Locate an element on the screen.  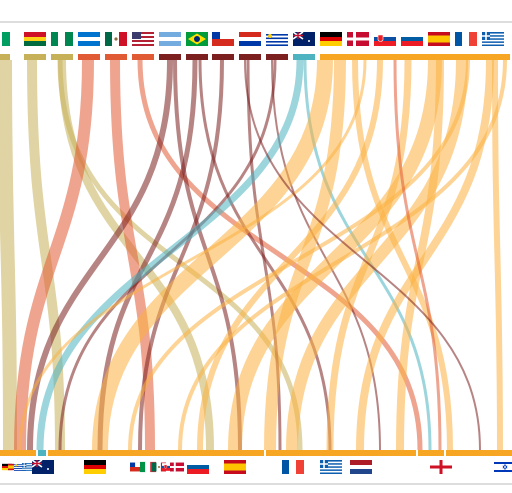
bottom-flags is located at coordinates (257, 467).